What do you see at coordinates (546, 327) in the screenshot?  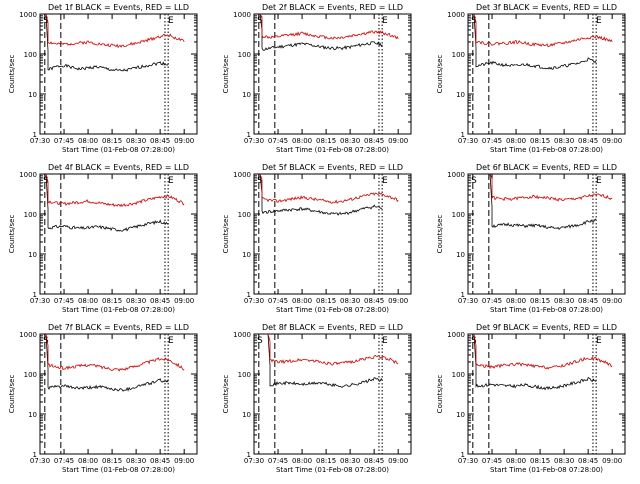 I see `plot-title: Det 9f BLACK = Events, RED = LLD` at bounding box center [546, 327].